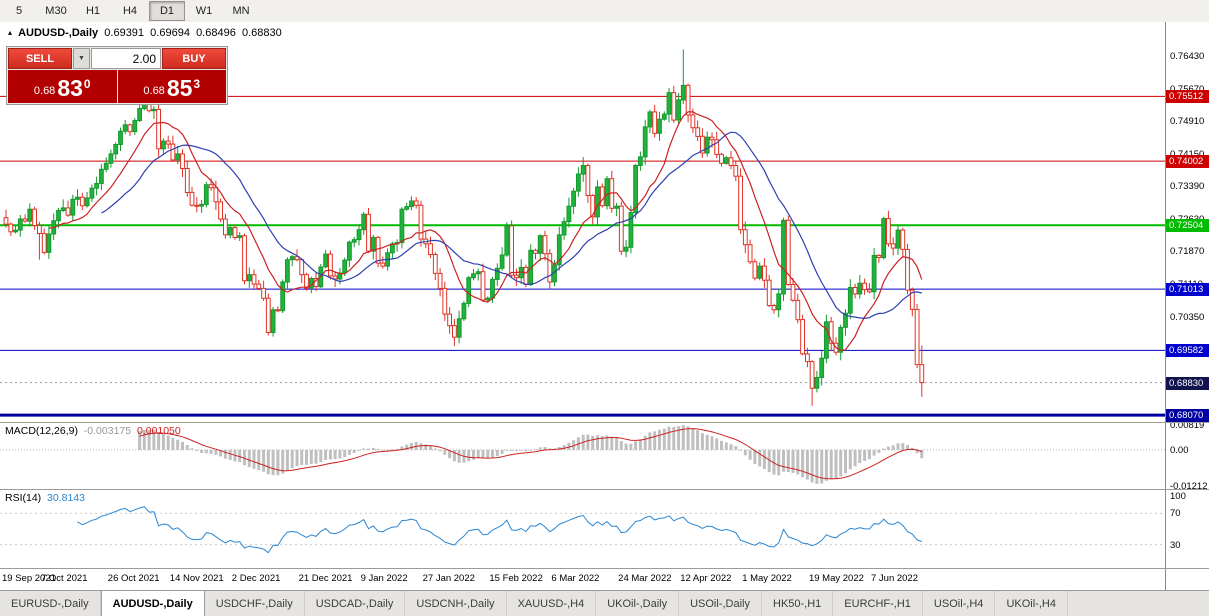 The image size is (1209, 616). What do you see at coordinates (66, 498) in the screenshot?
I see `rsi-value: 30.8143` at bounding box center [66, 498].